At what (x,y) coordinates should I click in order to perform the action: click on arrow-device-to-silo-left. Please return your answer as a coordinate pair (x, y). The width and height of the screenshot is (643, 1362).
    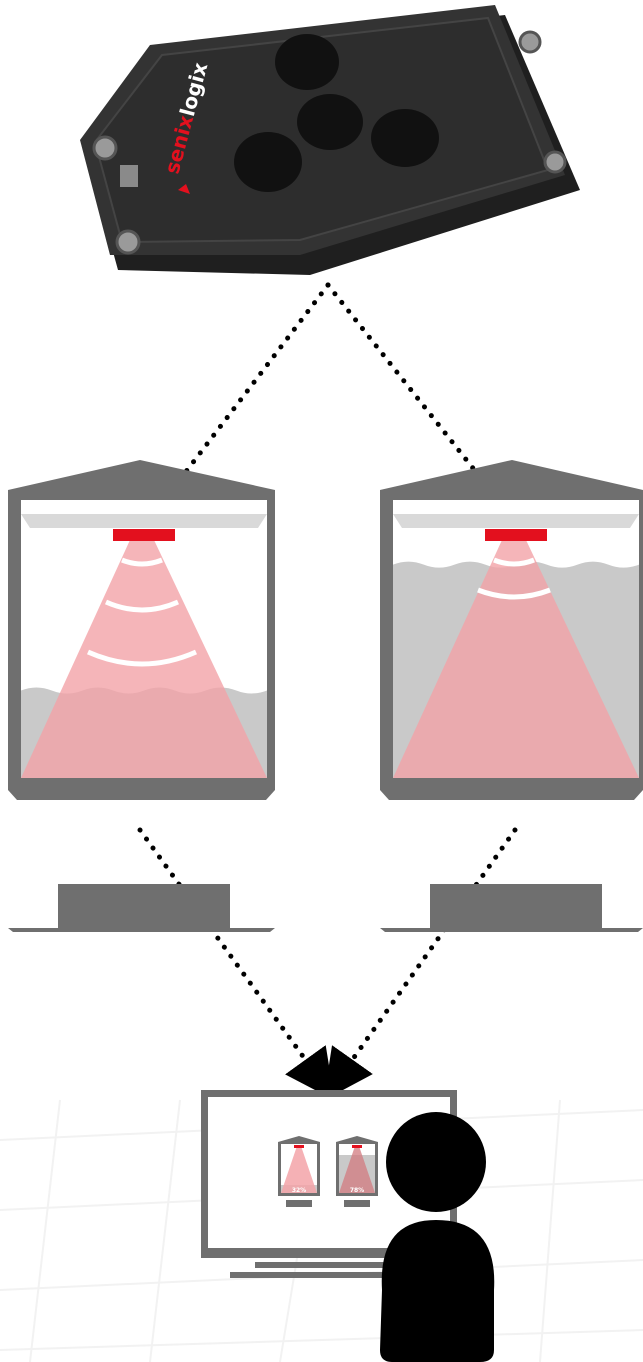
    Looking at the image, I should click on (234, 408).